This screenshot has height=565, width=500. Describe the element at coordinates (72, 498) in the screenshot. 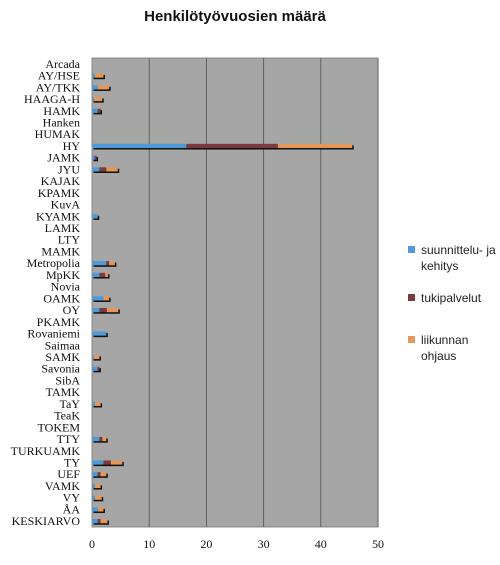

I see `category-label: VY` at that location.